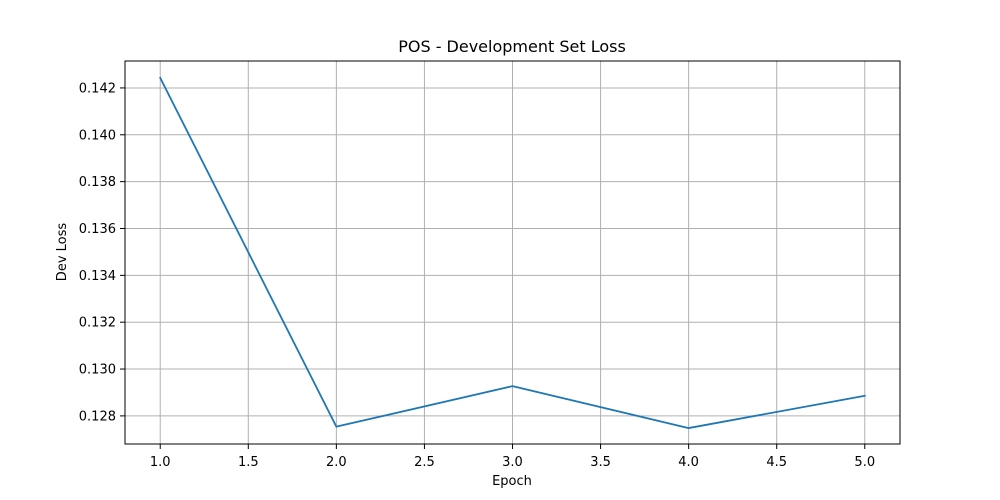 This screenshot has width=1000, height=500. What do you see at coordinates (97, 135) in the screenshot?
I see `y-tick-label: 0.140` at bounding box center [97, 135].